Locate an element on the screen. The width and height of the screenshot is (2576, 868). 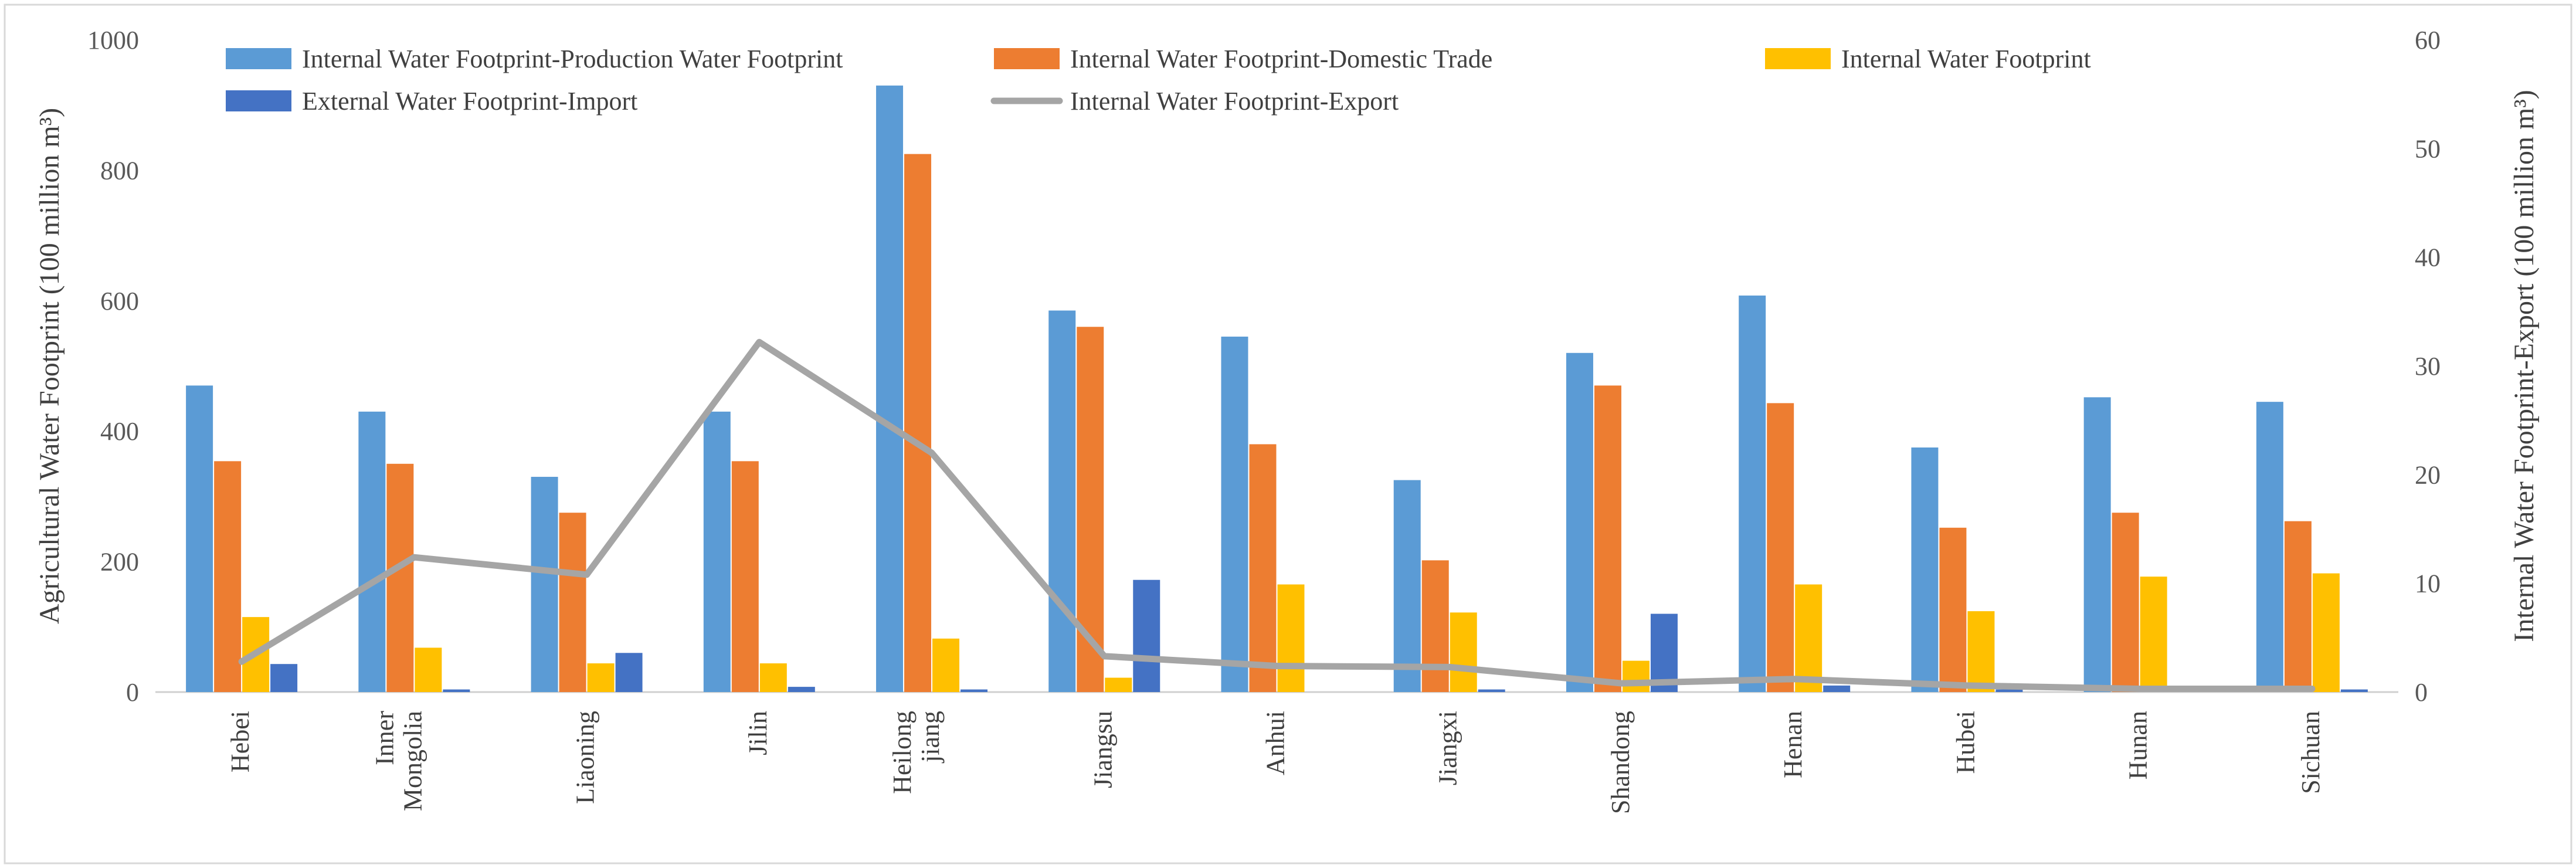
legend-label: Internal Water Footprint-Export is located at coordinates (1234, 101).